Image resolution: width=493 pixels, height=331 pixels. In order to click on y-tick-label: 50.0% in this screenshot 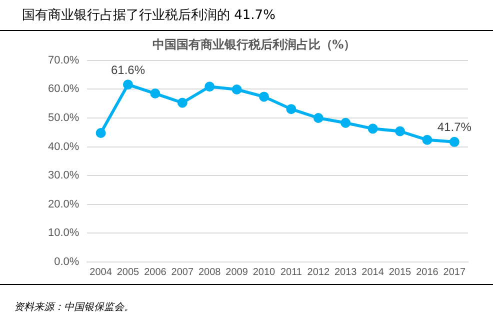, I will do `click(64, 118)`.